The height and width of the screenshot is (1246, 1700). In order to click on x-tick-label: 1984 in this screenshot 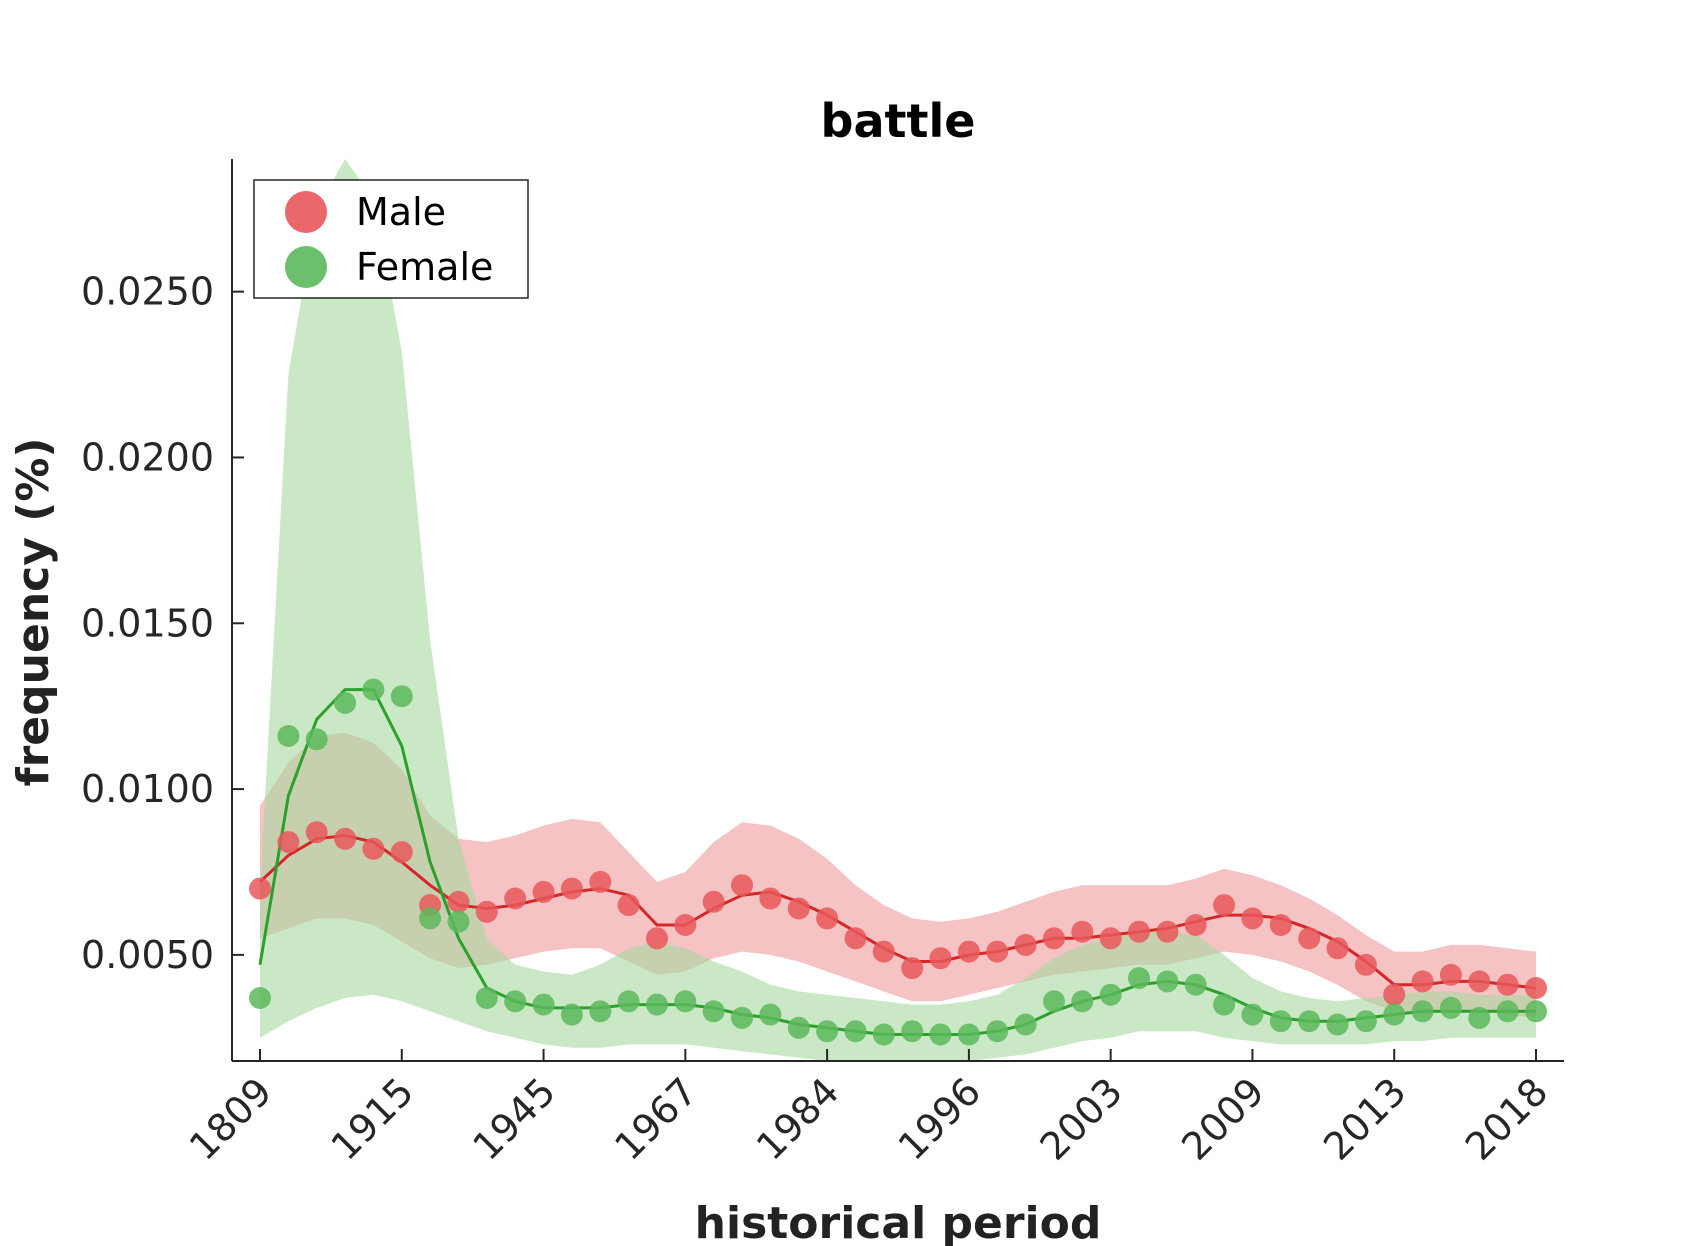, I will do `click(798, 1119)`.